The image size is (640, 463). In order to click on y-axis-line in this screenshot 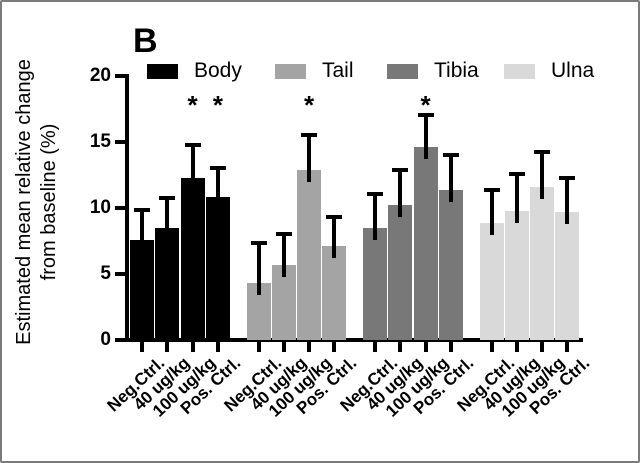, I will do `click(127, 208)`.